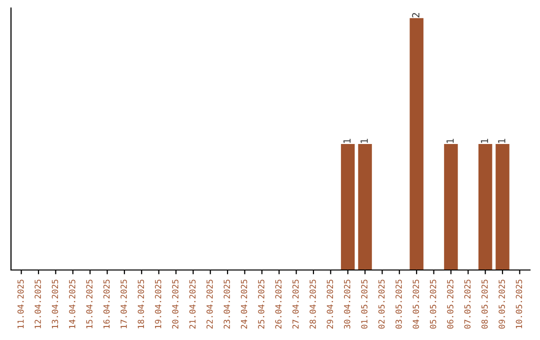 This screenshot has width=540, height=340. What do you see at coordinates (106, 304) in the screenshot?
I see `x-tick-label: 16.04.2025` at bounding box center [106, 304].